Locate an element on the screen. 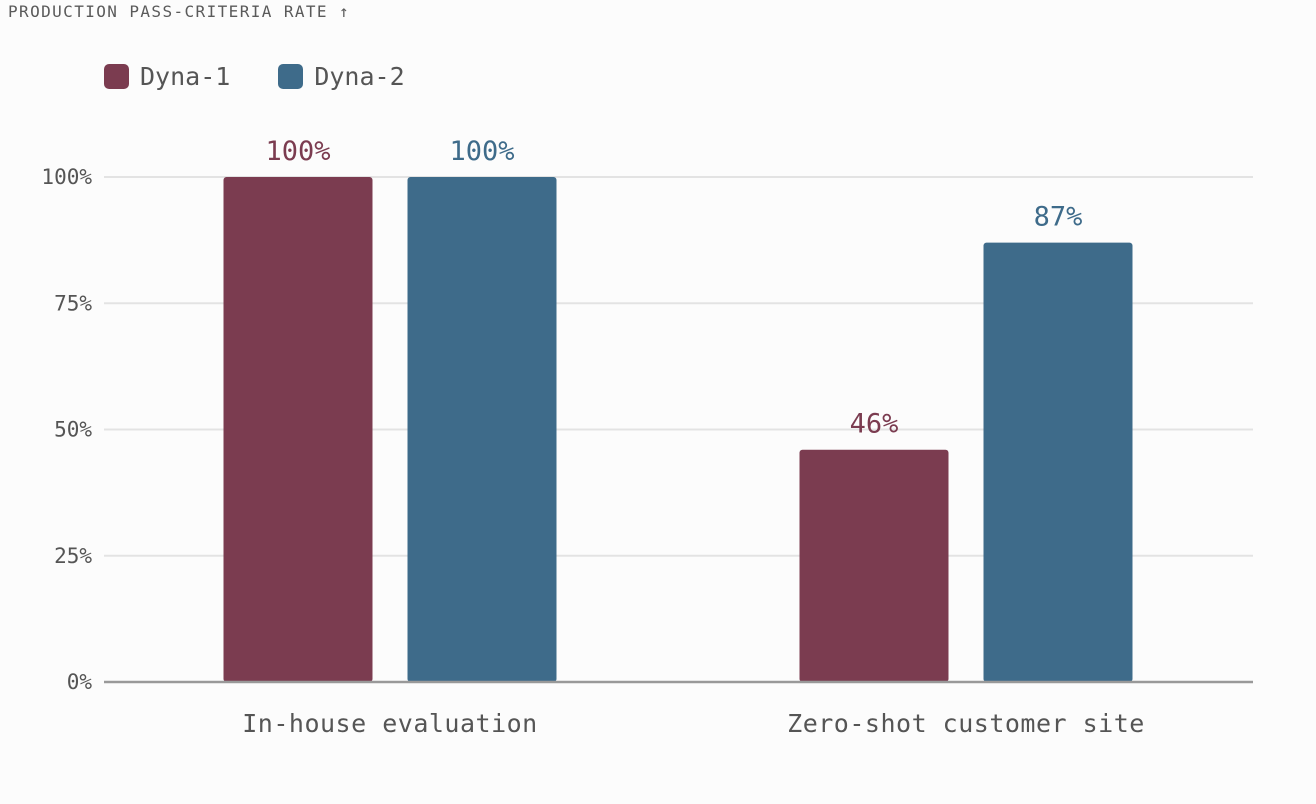 The image size is (1316, 804). legend-item-dyna-1: Dyna-1 is located at coordinates (167, 76).